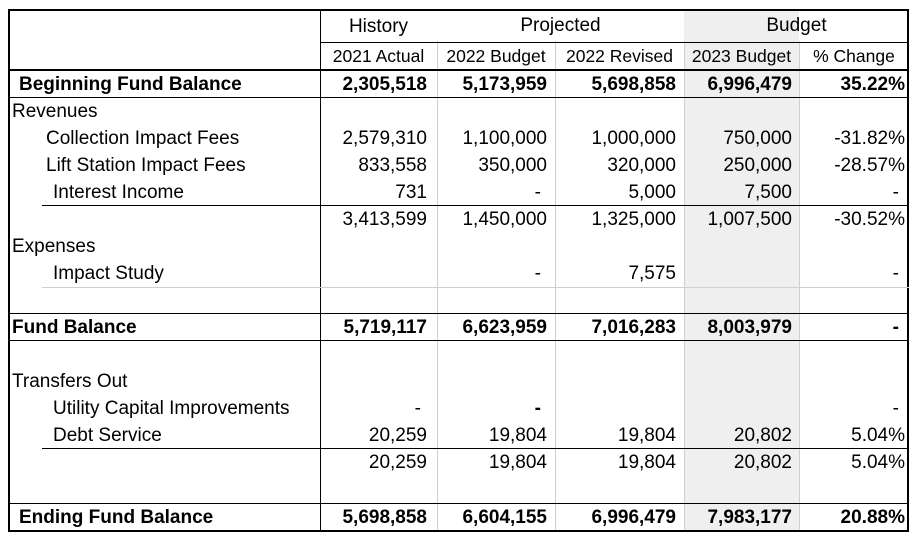  What do you see at coordinates (633, 138) in the screenshot?
I see `cell-value: 1,000,000` at bounding box center [633, 138].